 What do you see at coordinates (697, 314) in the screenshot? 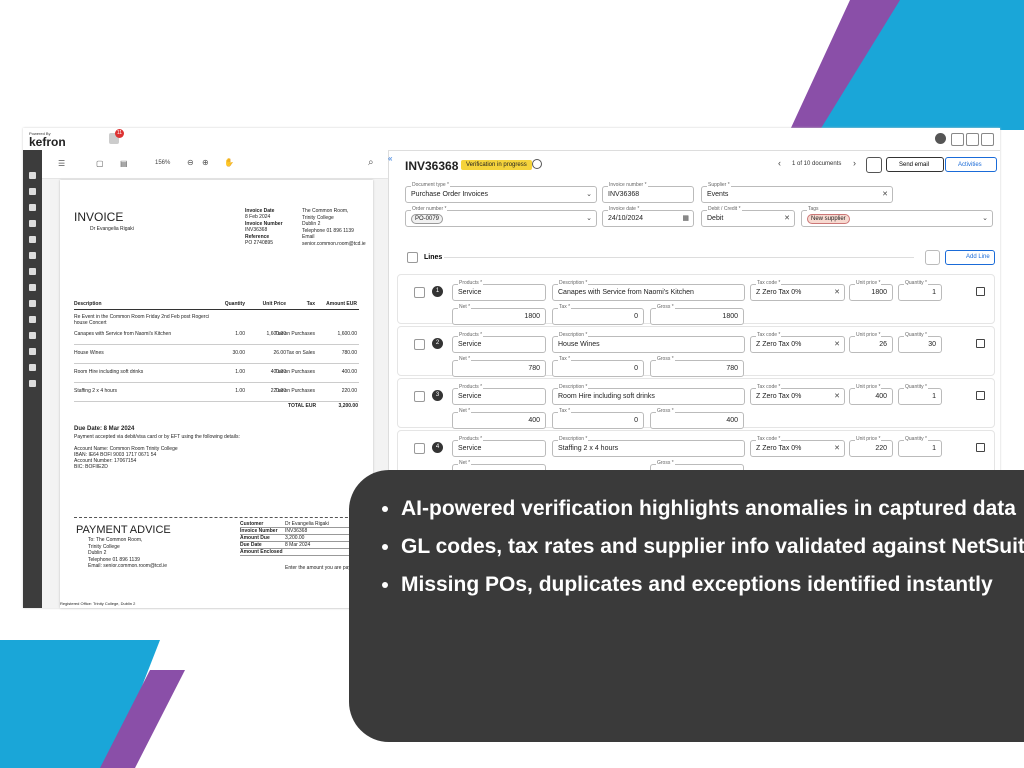
I see `form-field: Gross * 1800` at bounding box center [697, 314].